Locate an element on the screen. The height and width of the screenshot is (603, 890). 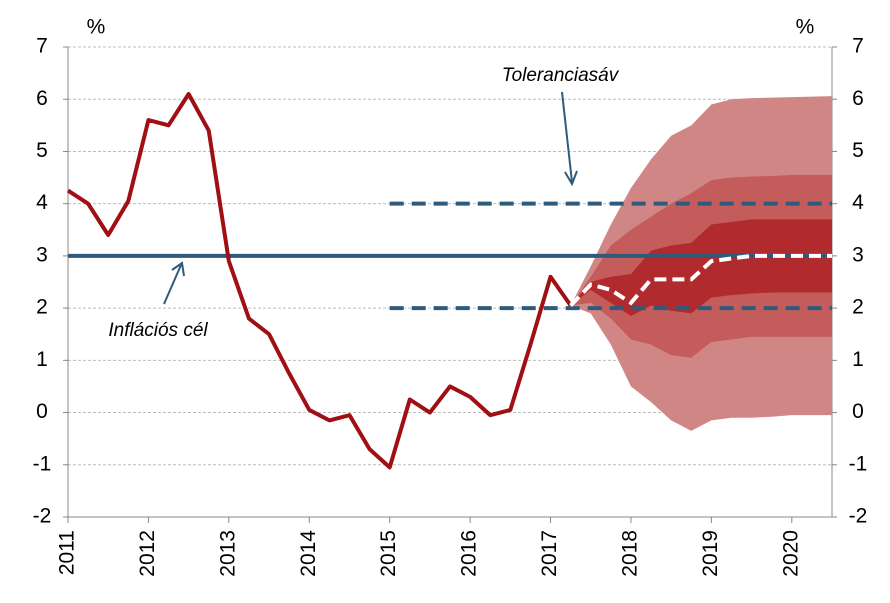
x-tick-label: 2019 is located at coordinates (710, 553).